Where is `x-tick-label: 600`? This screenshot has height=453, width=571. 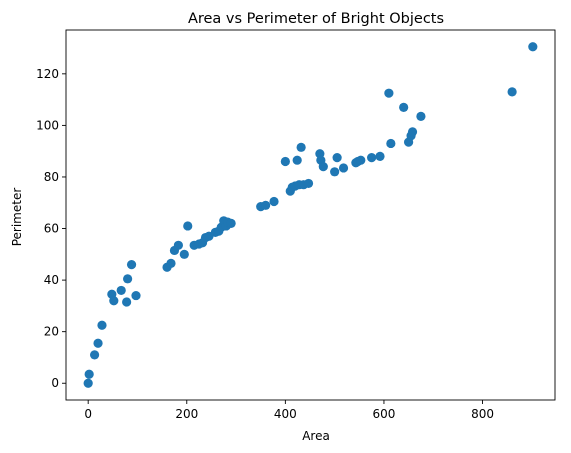
x-tick-label: 600 is located at coordinates (383, 414).